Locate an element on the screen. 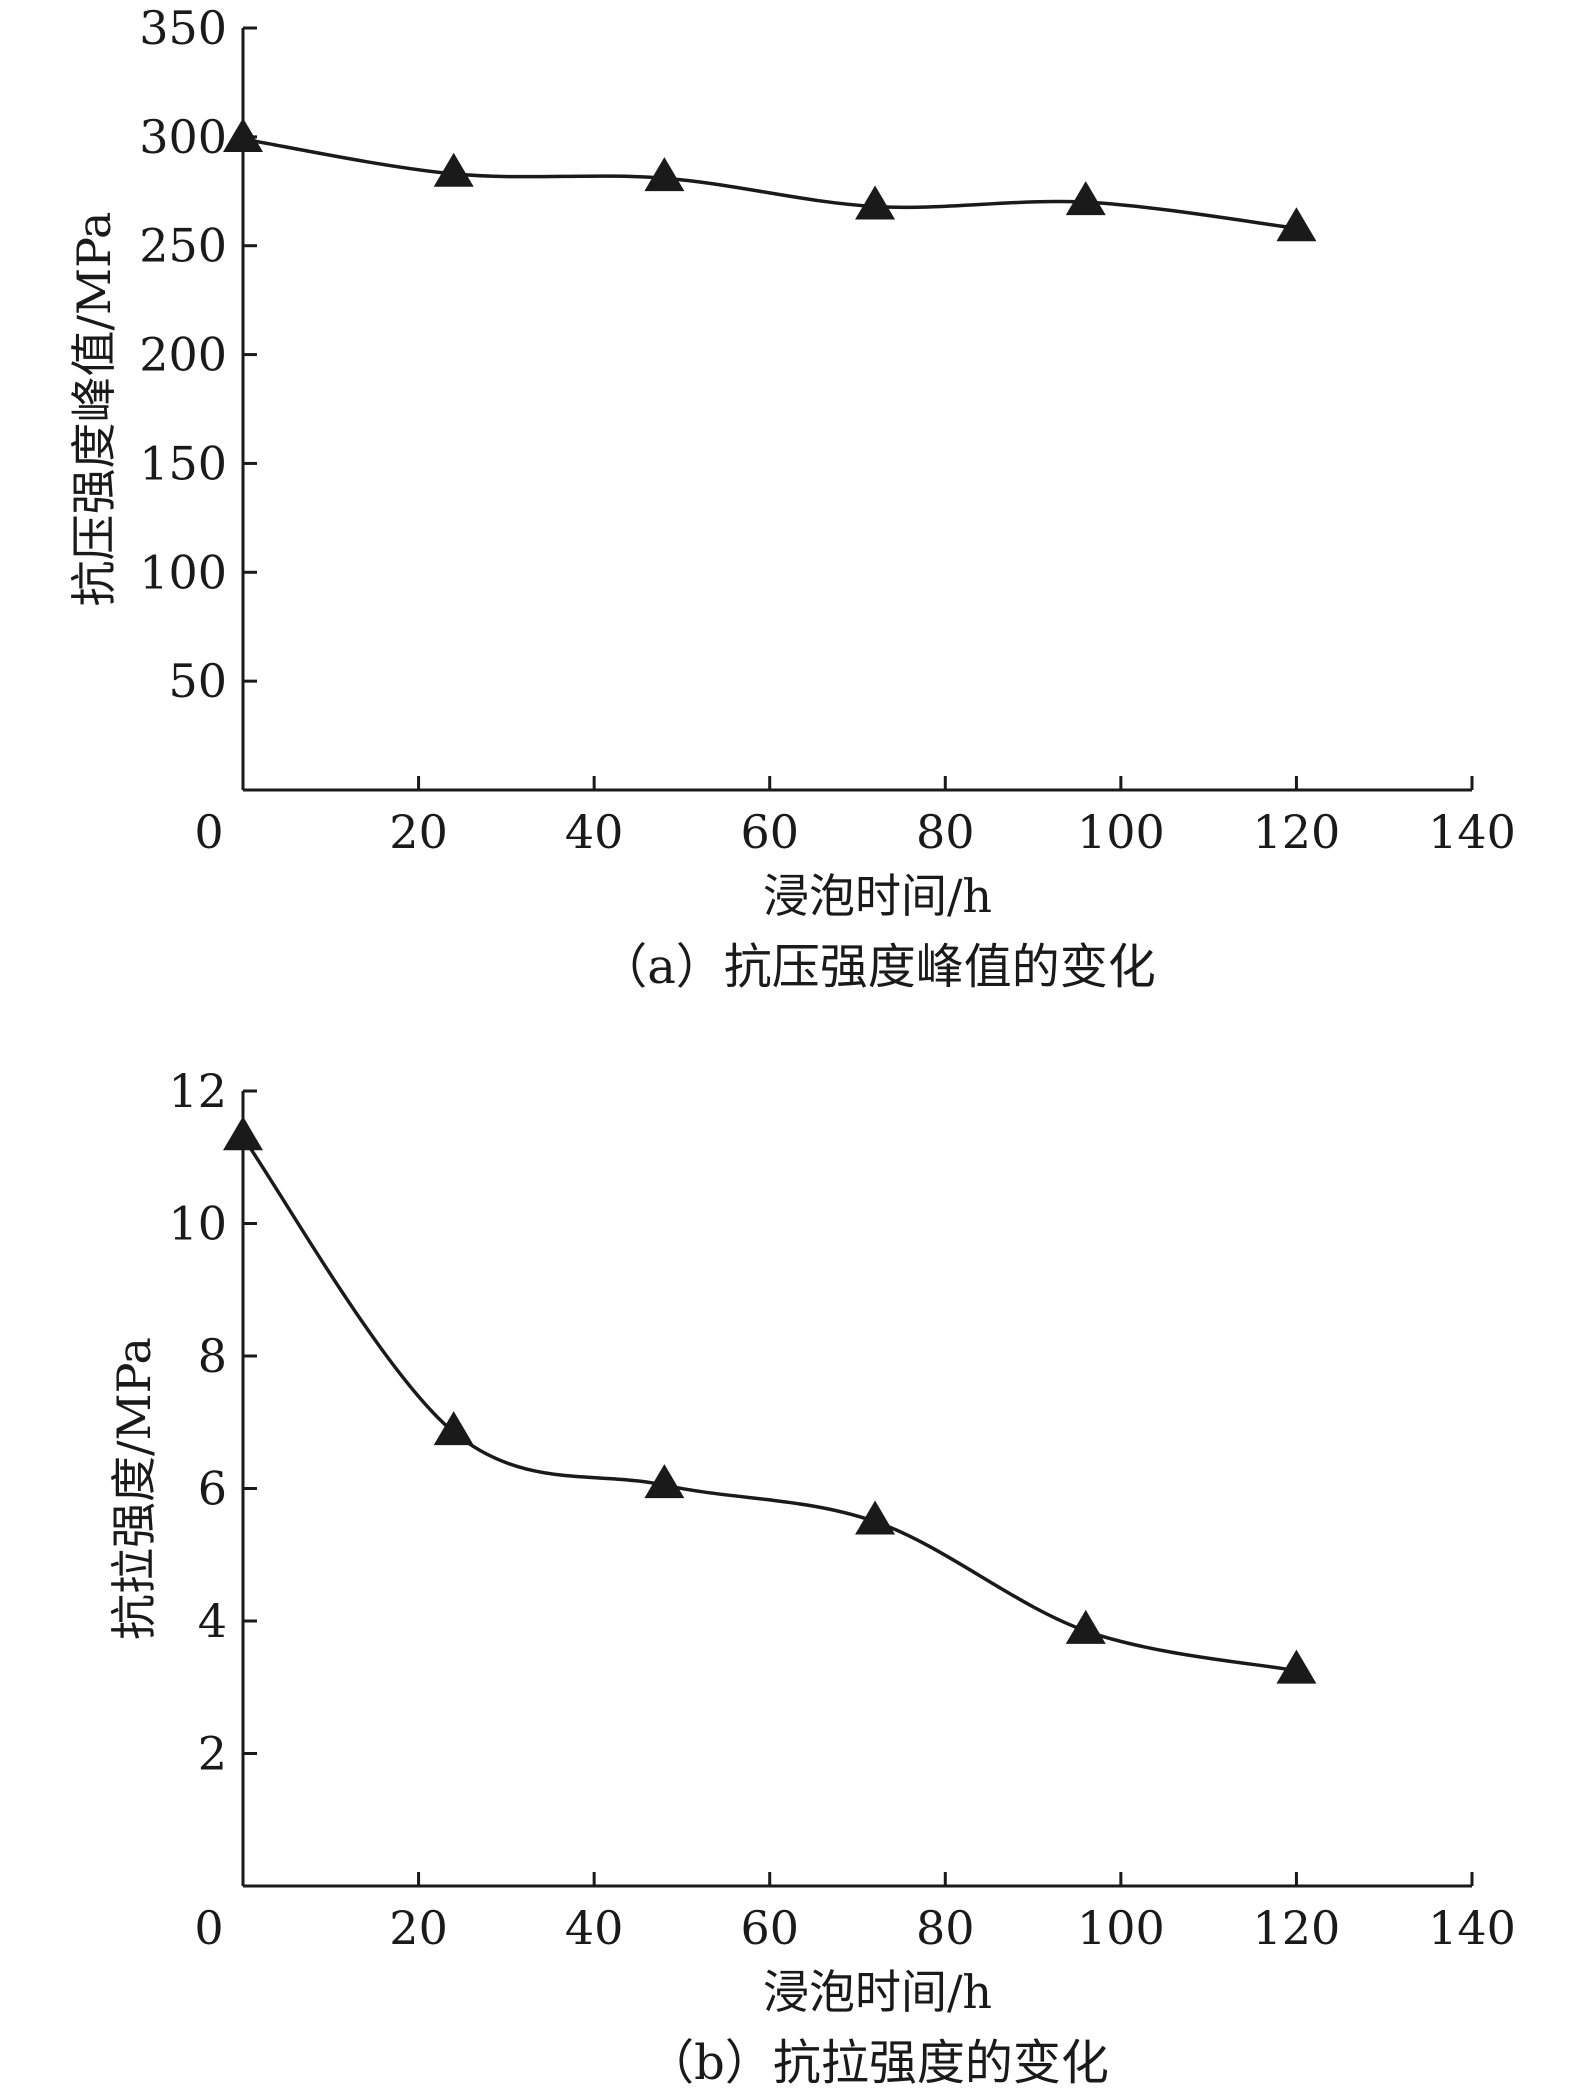 This screenshot has width=1575, height=2100. y-tick-label: 4 is located at coordinates (212, 1621).